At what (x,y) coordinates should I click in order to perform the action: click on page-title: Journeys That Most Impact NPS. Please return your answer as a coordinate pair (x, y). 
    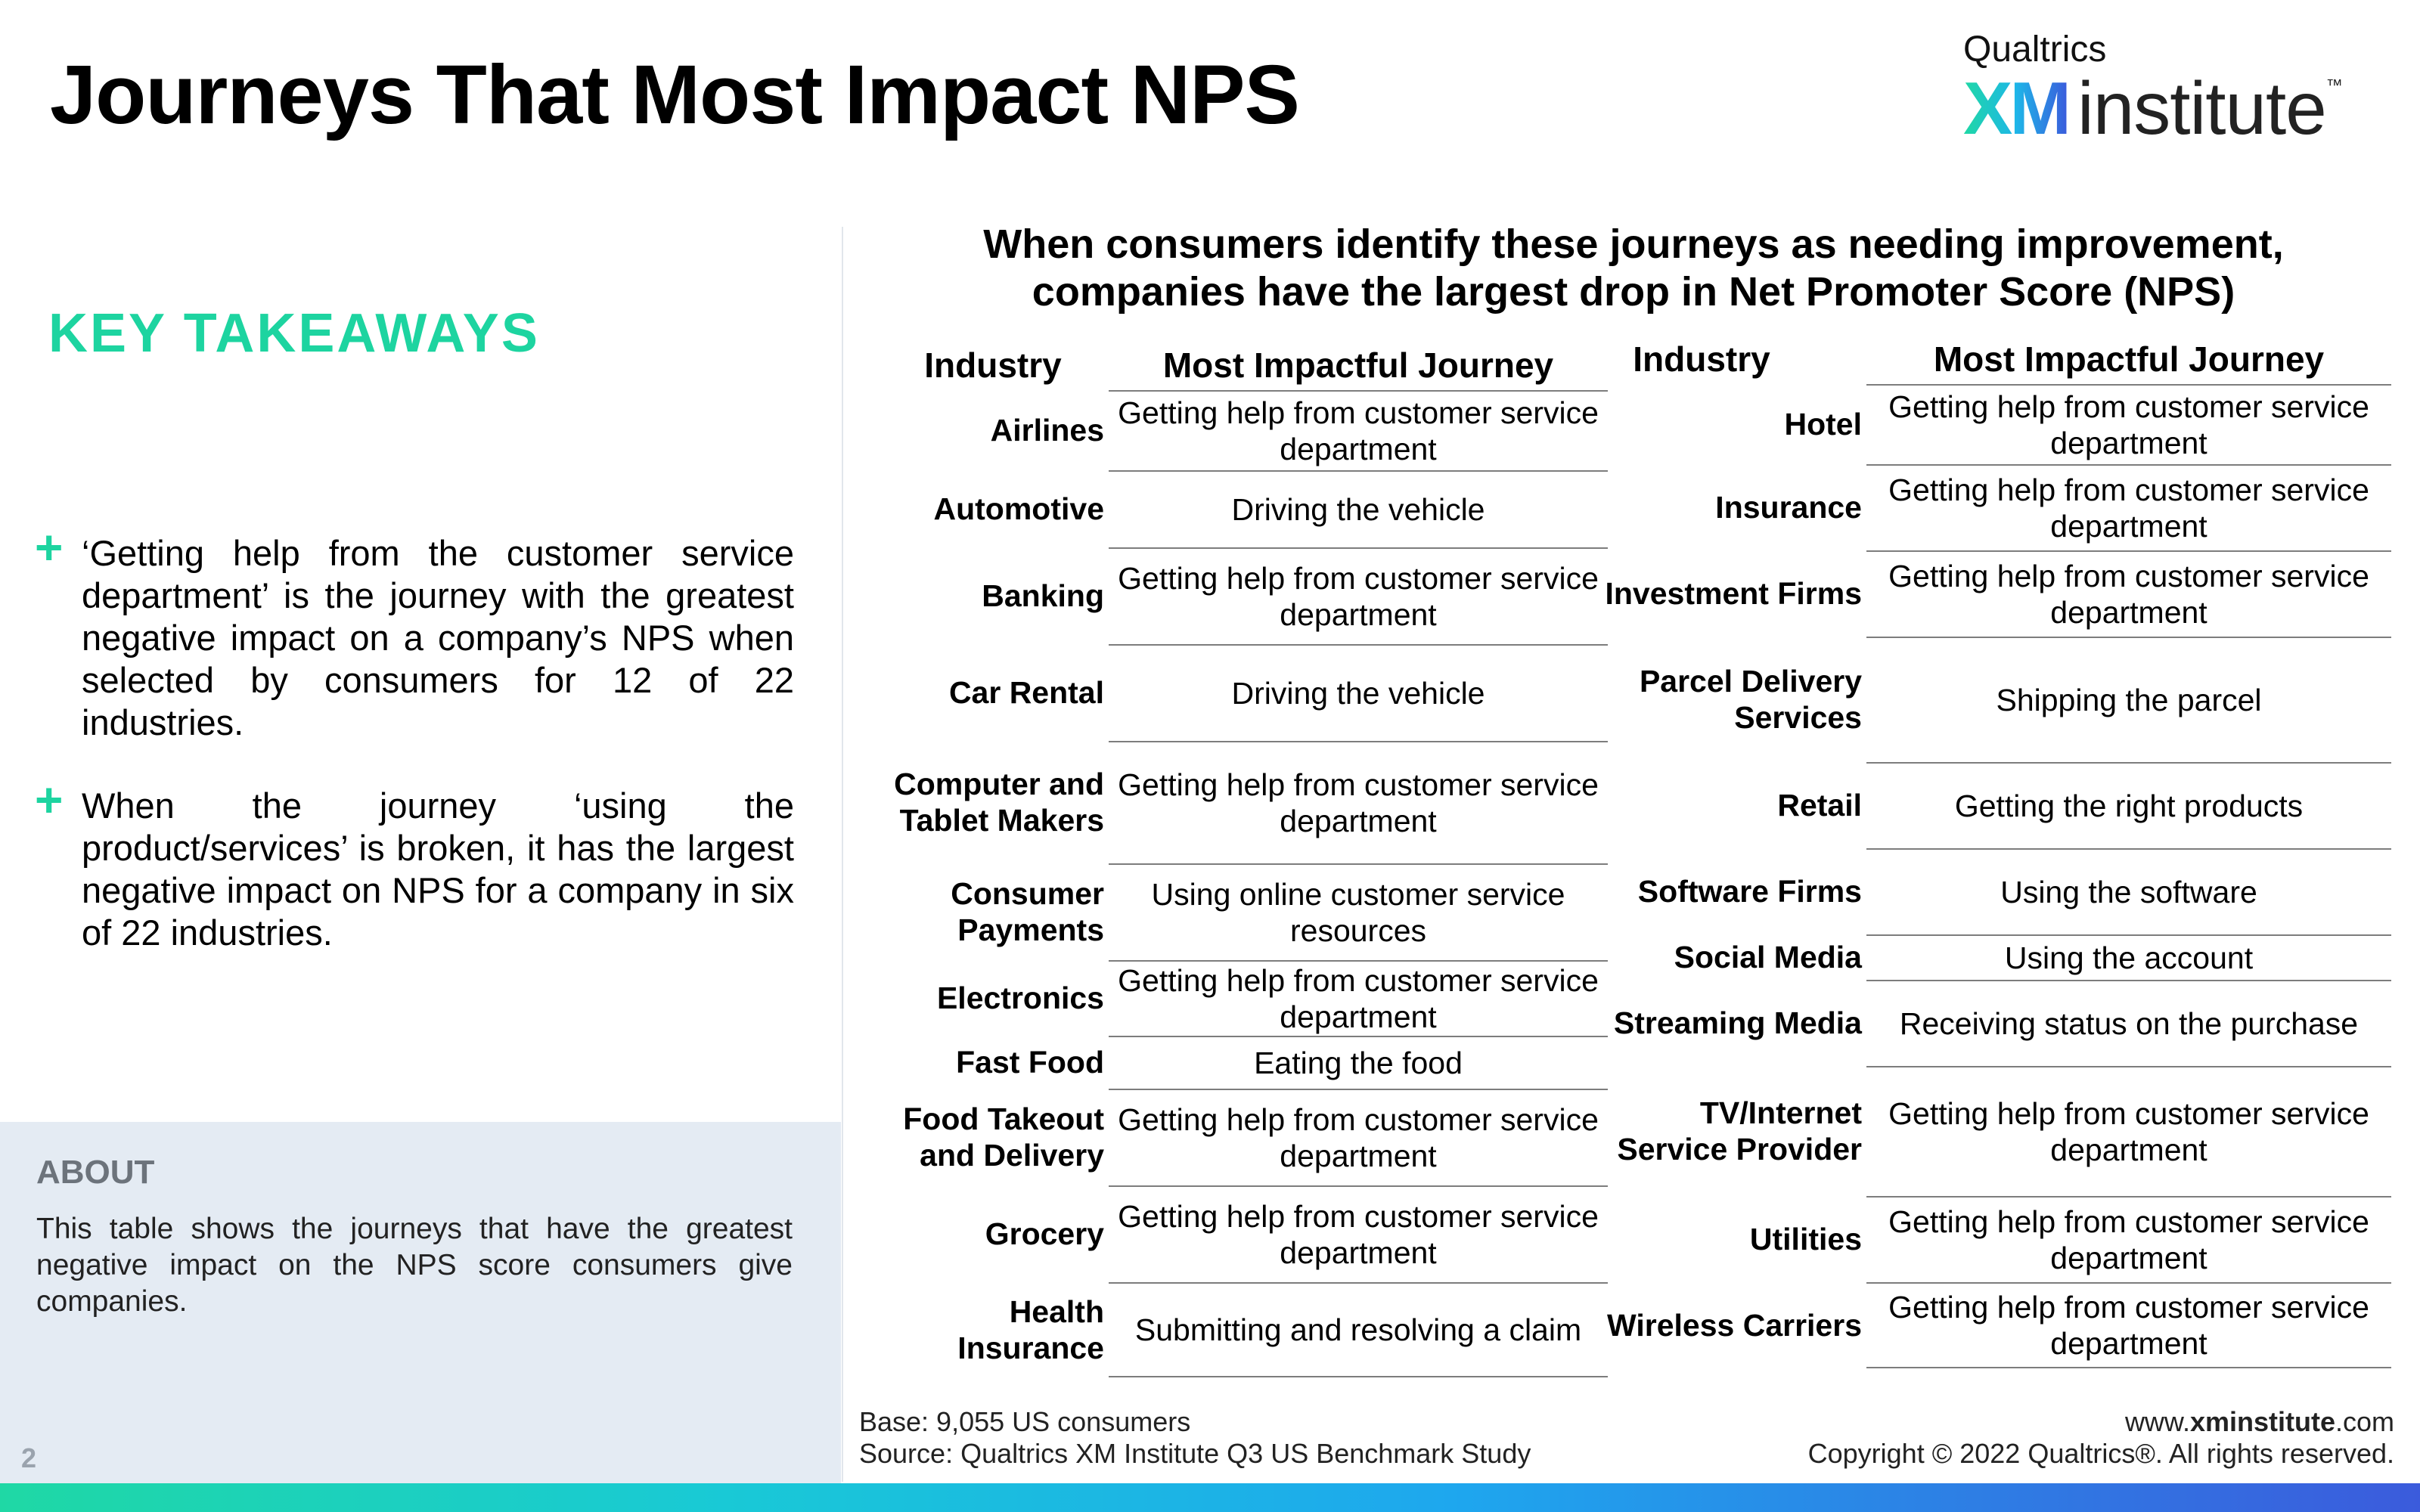
    Looking at the image, I should click on (675, 94).